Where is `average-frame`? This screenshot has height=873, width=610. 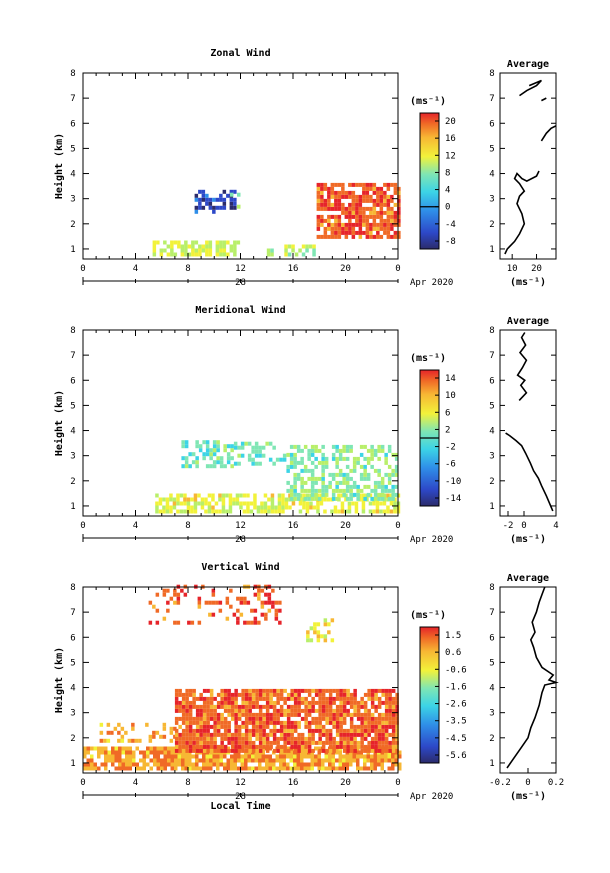
average-frame is located at coordinates (528, 166).